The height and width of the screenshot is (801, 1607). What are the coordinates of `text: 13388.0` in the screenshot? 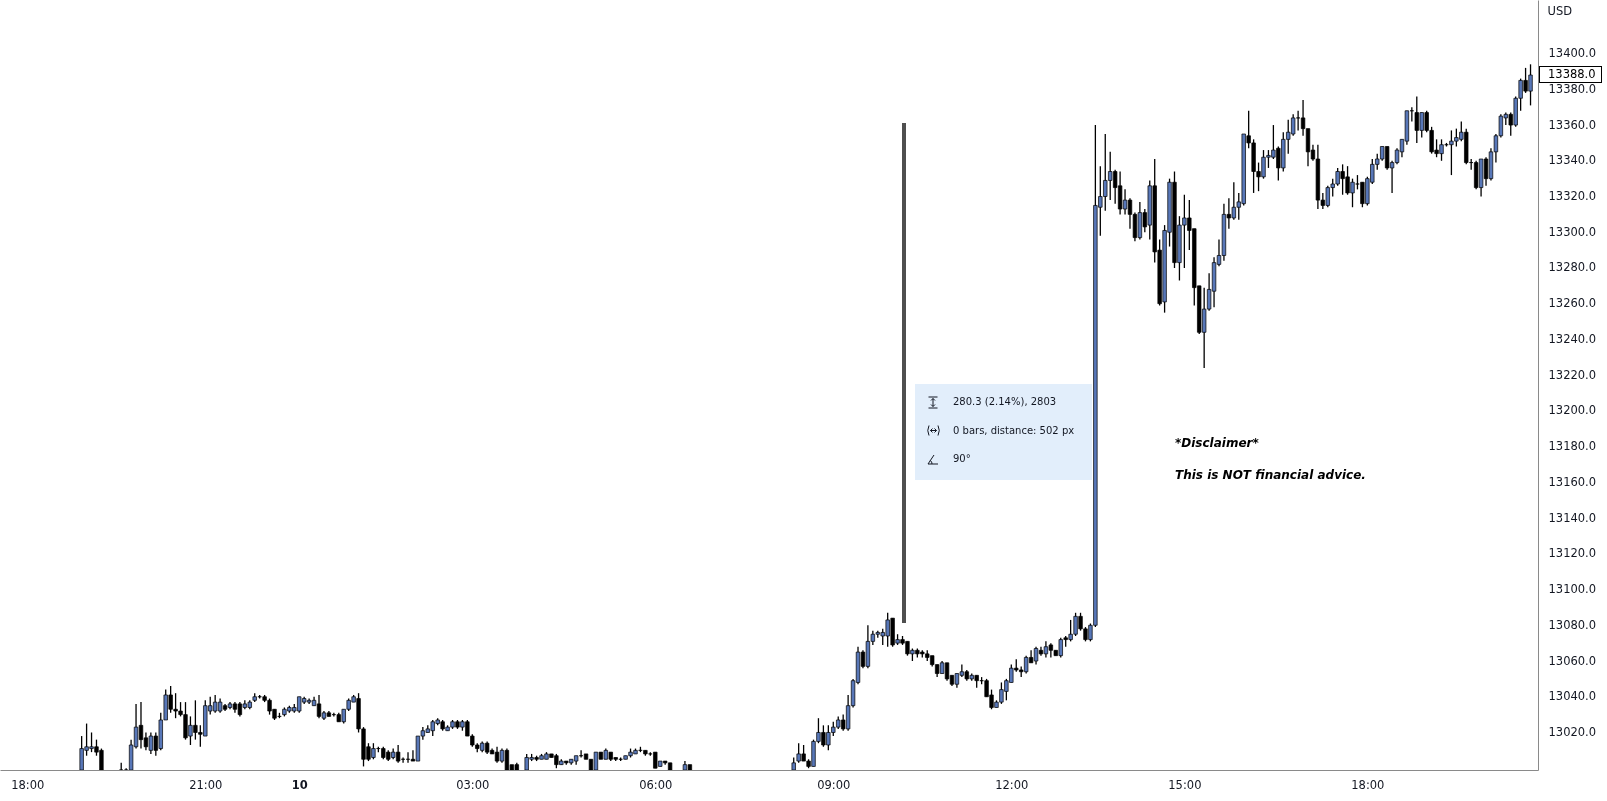 It's located at (1570, 74).